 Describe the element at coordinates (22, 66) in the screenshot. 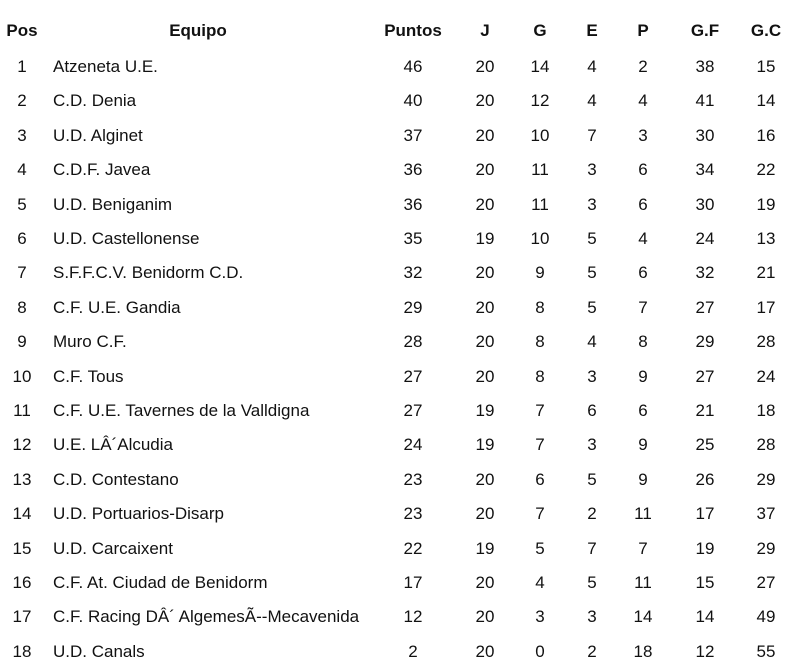

I see `cell-pos: 1` at that location.